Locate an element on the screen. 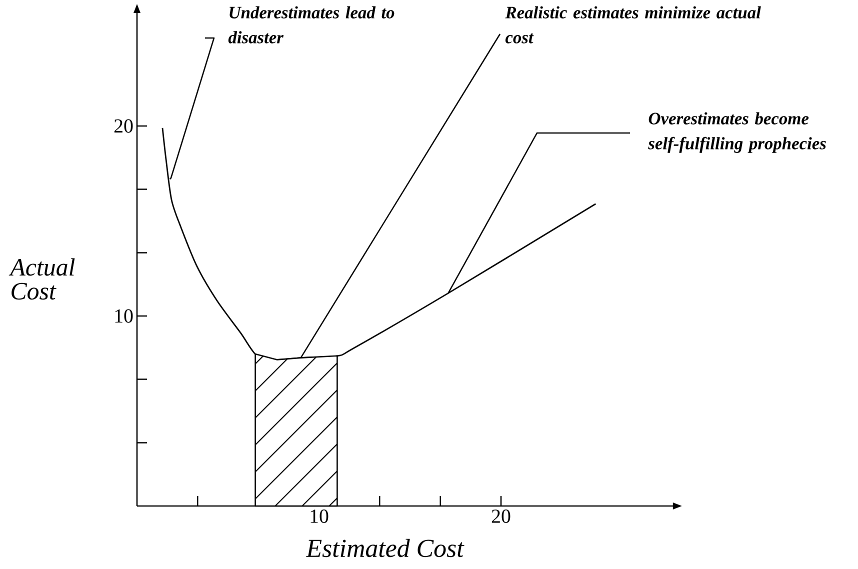 The height and width of the screenshot is (569, 858). annotation: Underestimates lead to disaster is located at coordinates (311, 25).